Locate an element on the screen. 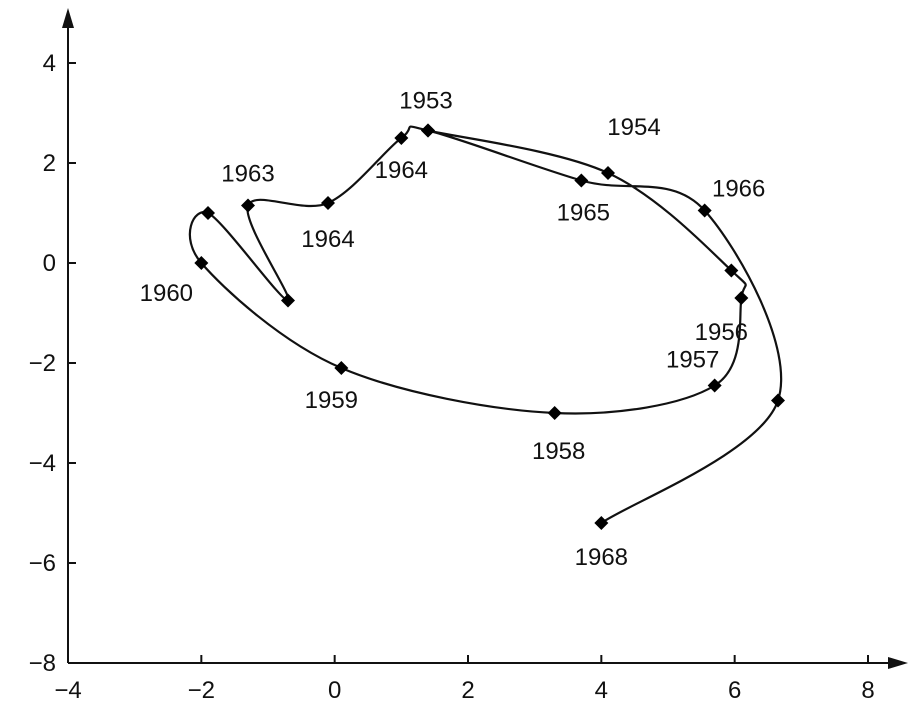 The width and height of the screenshot is (910, 710). y-tick-label: −6 is located at coordinates (42, 563).